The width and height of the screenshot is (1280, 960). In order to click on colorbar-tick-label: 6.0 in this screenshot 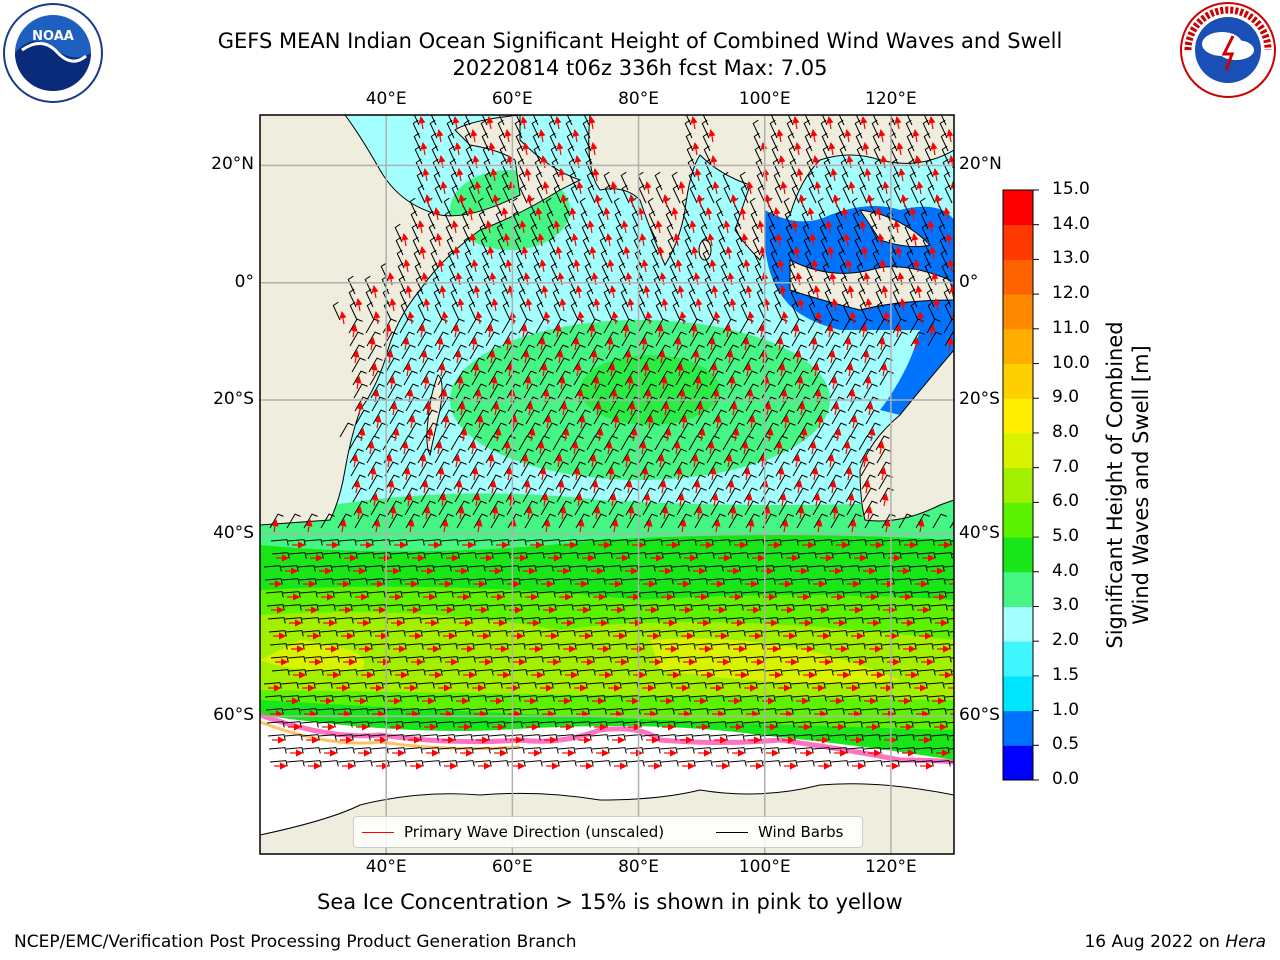, I will do `click(1066, 501)`.